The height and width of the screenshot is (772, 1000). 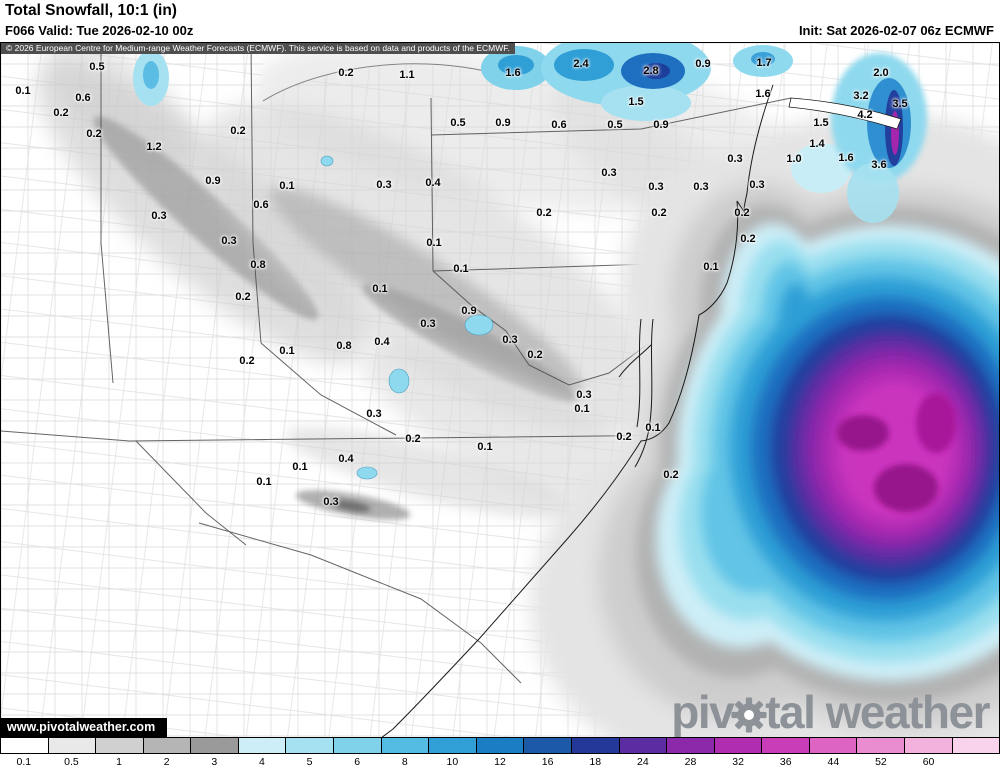 What do you see at coordinates (119, 762) in the screenshot?
I see `colorbar-label: 1` at bounding box center [119, 762].